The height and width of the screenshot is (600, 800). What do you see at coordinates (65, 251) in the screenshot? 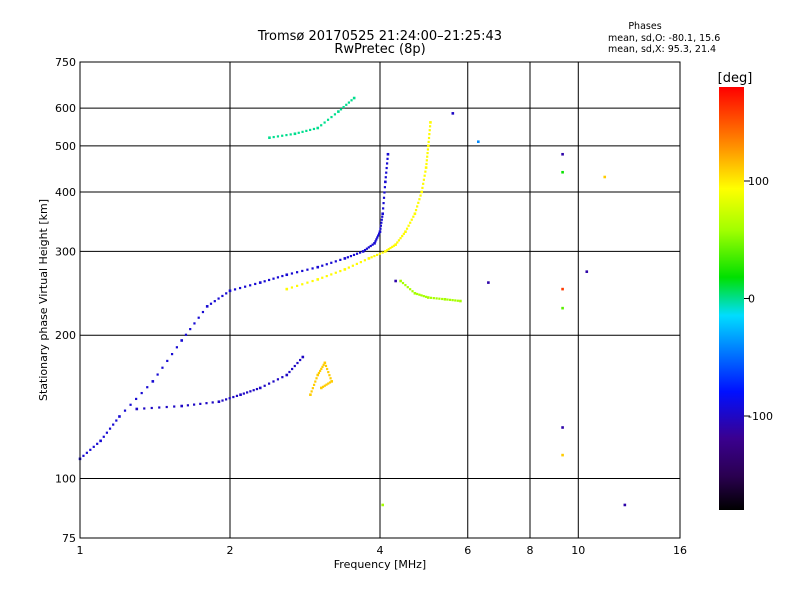
I see `y-tick-label: 300` at bounding box center [65, 251].